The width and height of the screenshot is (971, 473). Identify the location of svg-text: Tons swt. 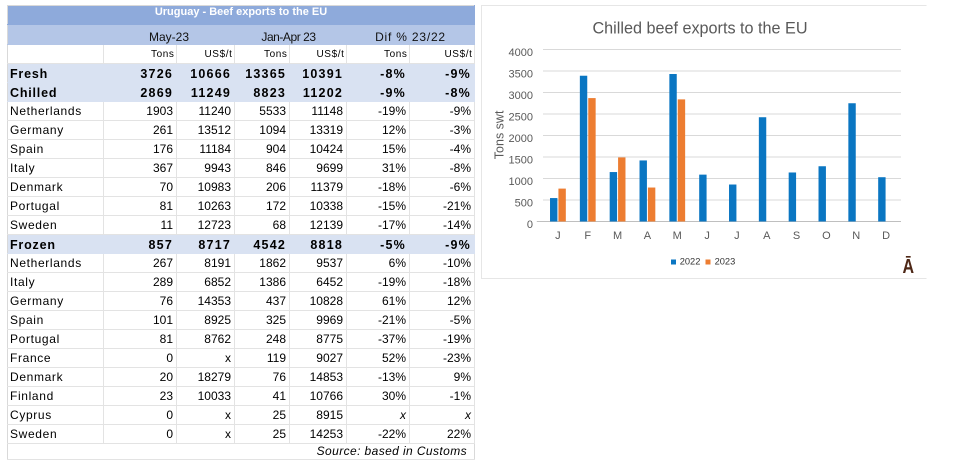
(500, 134).